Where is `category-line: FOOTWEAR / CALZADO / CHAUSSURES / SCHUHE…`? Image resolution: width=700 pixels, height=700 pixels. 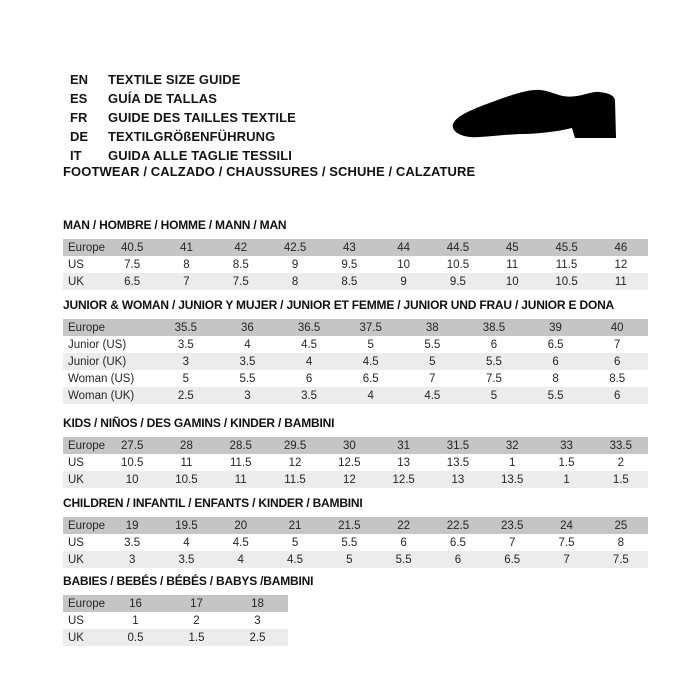 category-line: FOOTWEAR / CALZADO / CHAUSSURES / SCHUHE… is located at coordinates (269, 171).